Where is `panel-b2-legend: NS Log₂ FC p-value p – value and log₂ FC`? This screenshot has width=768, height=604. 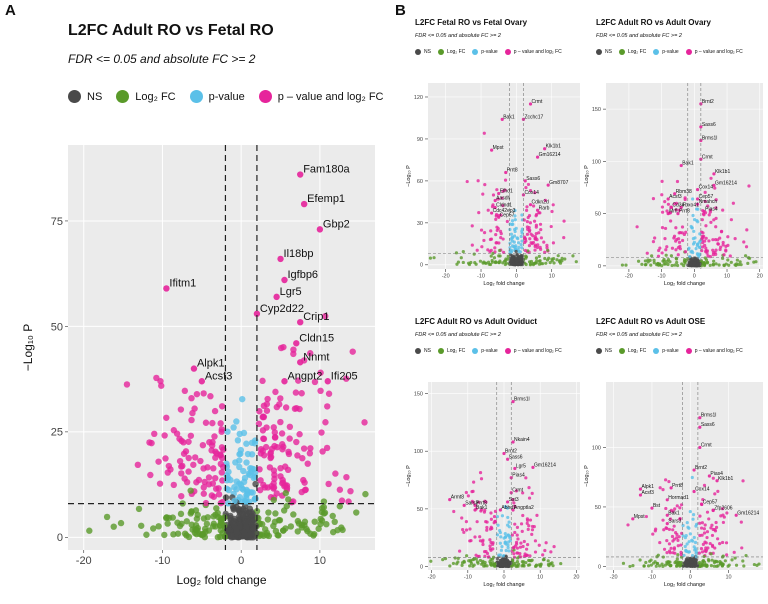 panel-b2-legend: NS Log₂ FC p-value p – value and log₂ FC is located at coordinates (682, 52).